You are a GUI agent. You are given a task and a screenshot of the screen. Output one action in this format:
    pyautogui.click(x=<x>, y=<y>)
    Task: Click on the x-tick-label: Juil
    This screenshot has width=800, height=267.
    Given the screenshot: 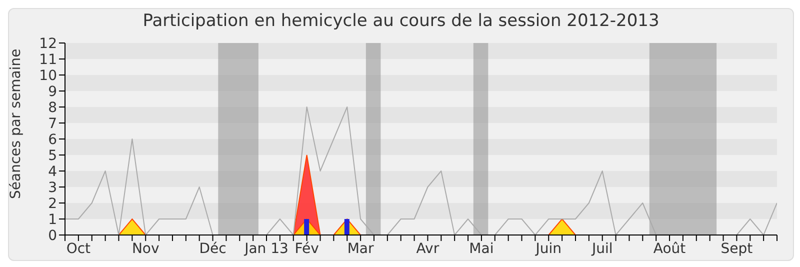 What is the action you would take?
    pyautogui.click(x=601, y=248)
    